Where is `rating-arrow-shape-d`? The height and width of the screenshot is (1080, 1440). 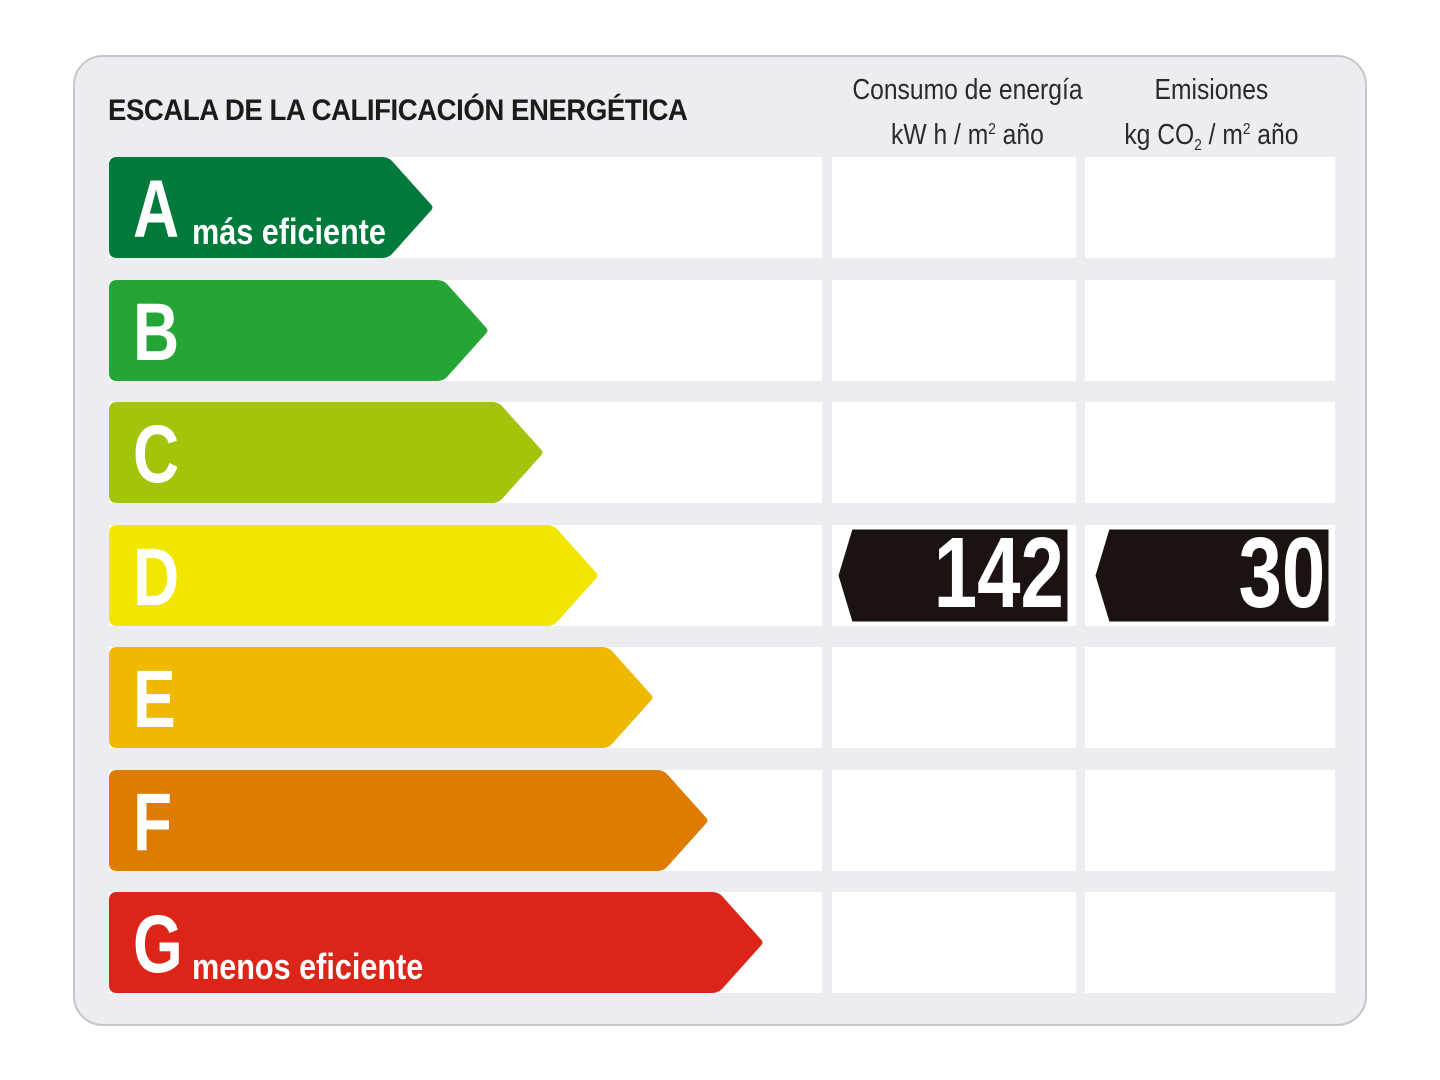
rating-arrow-shape-d is located at coordinates (353, 575).